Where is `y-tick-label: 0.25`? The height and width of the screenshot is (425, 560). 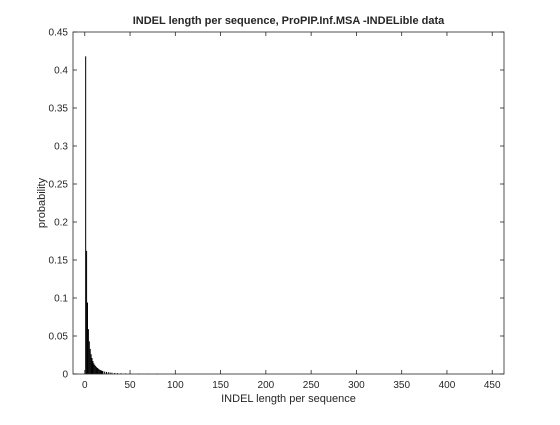
y-tick-label: 0.25 is located at coordinates (59, 185).